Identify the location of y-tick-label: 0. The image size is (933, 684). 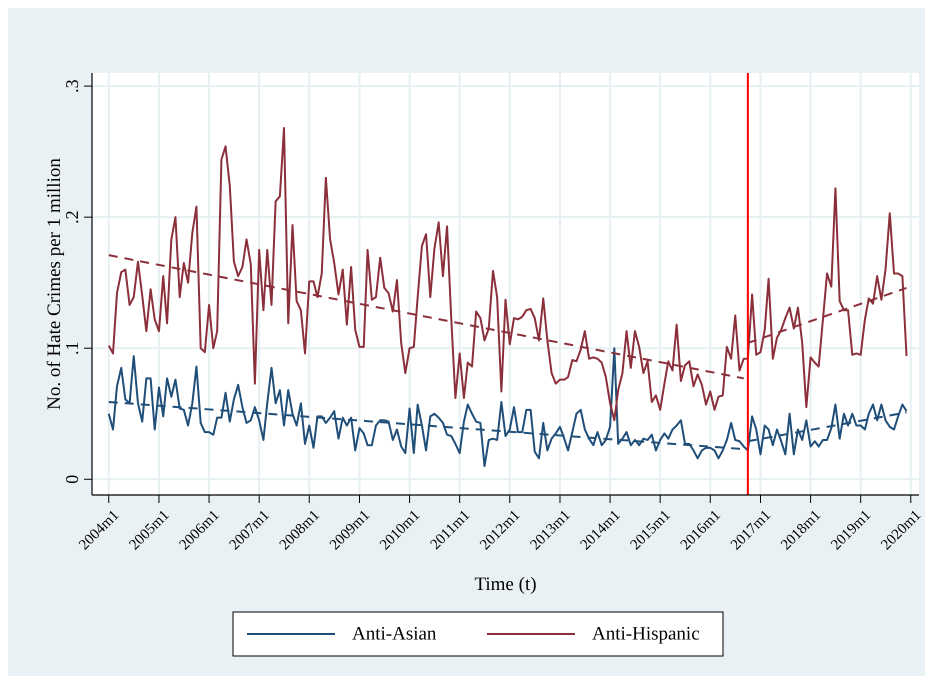
(72, 479).